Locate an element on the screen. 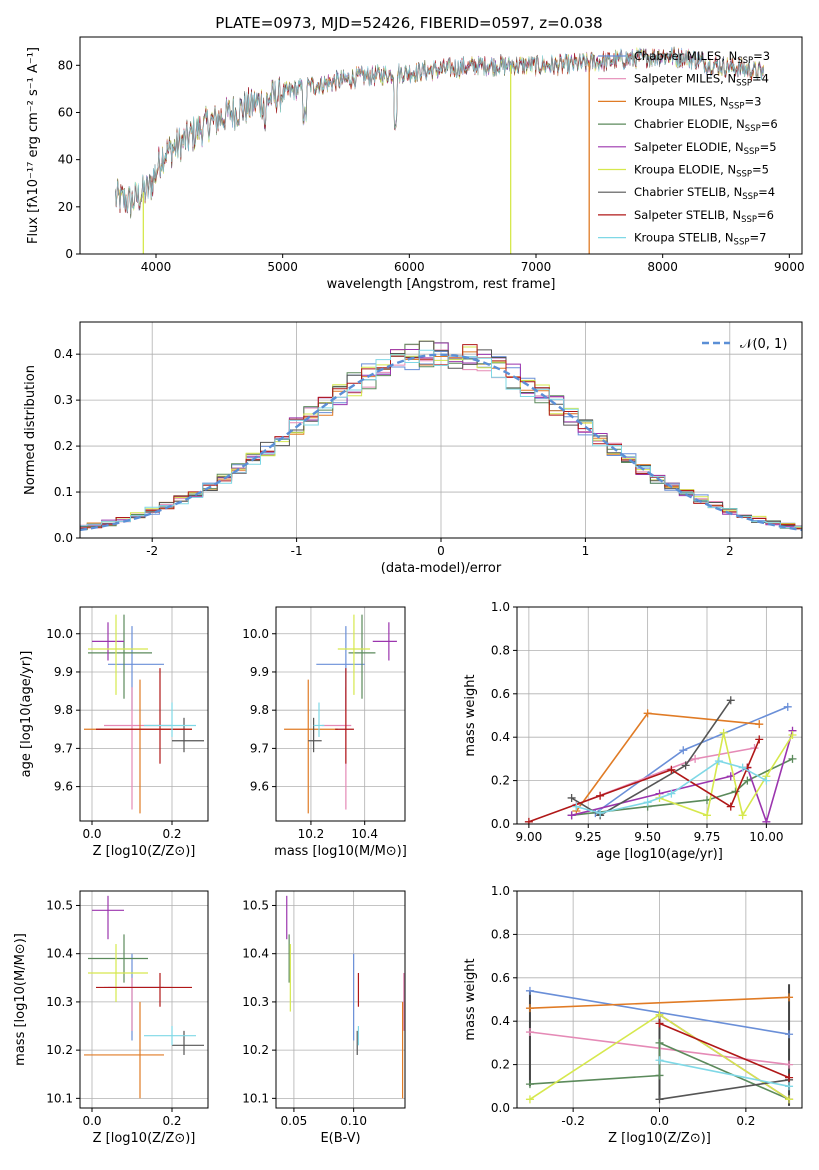  y-tick-label: 10.0 is located at coordinates (255, 634).